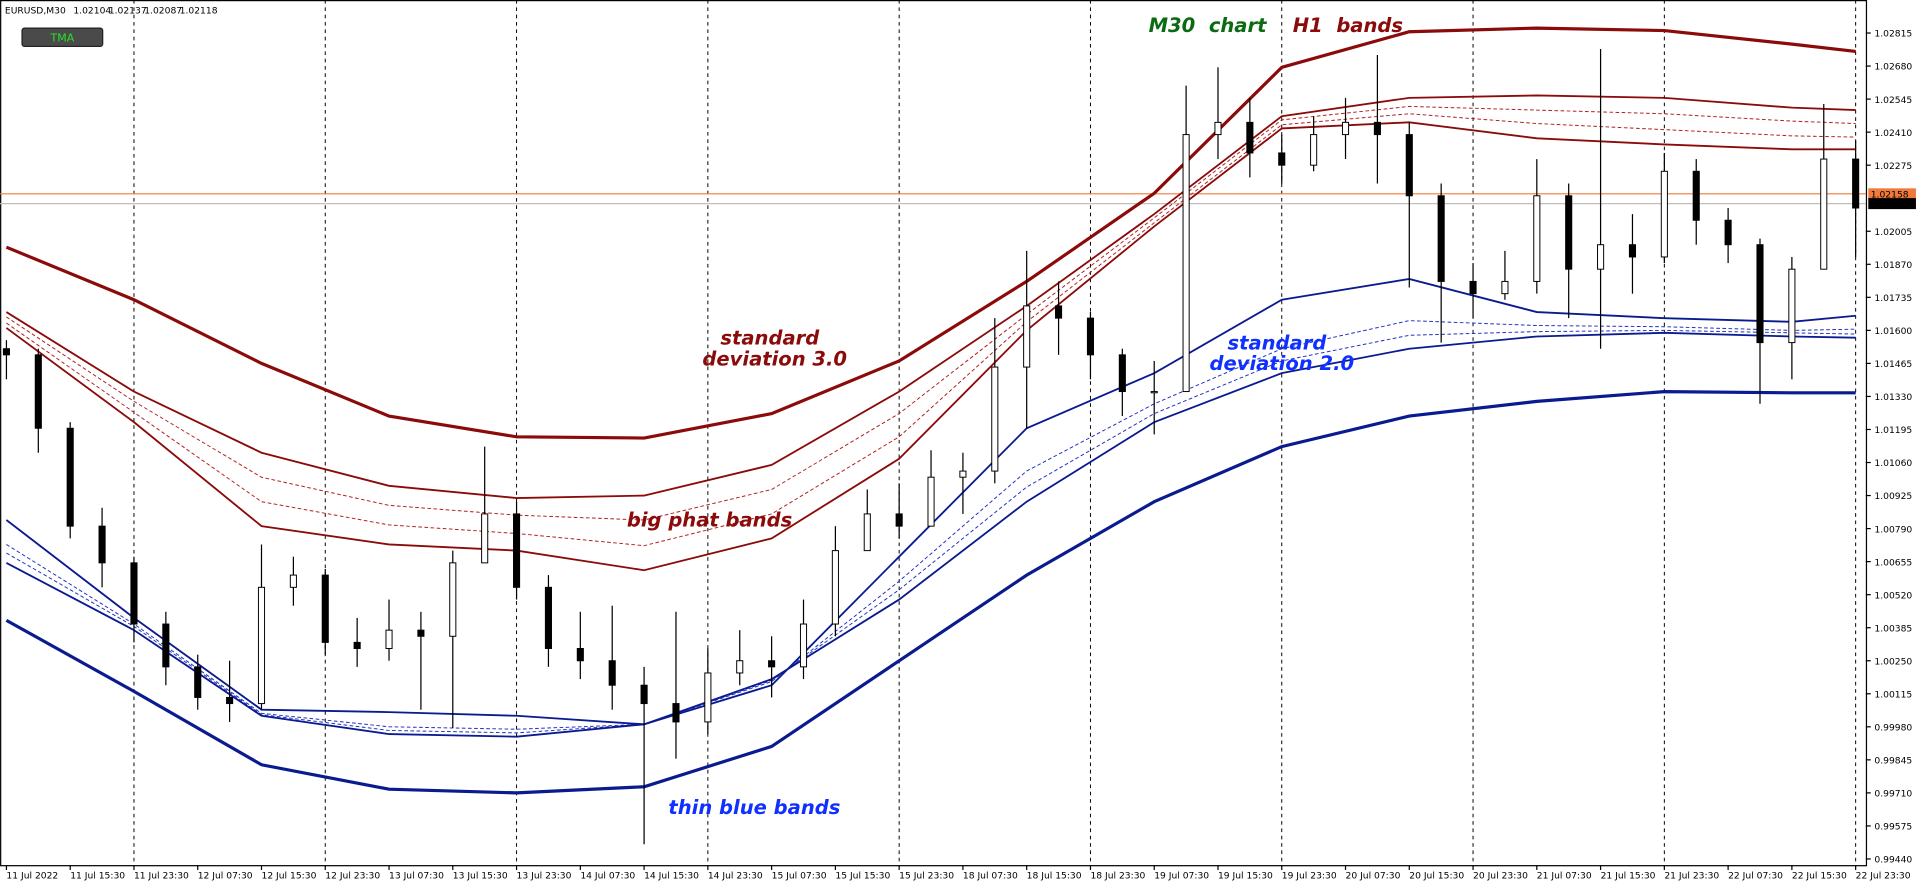  I want to click on x-tick-label: 18 Jul 23:30, so click(1117, 876).